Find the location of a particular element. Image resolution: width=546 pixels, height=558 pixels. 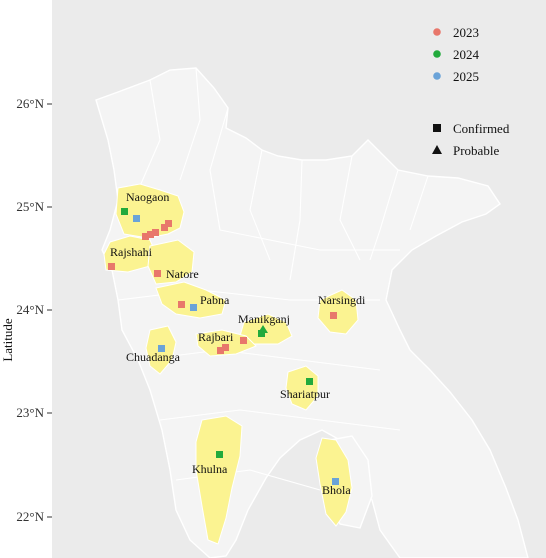

district-label-bhola: Bhola is located at coordinates (336, 490).